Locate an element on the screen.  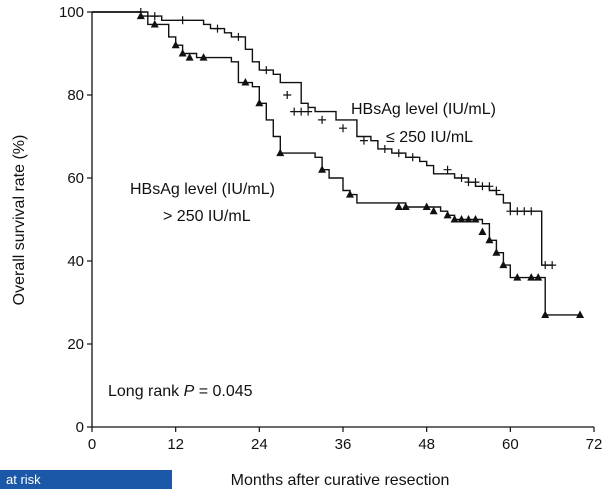
series-label-high-line2: > 250 IU/mL is located at coordinates (207, 216).